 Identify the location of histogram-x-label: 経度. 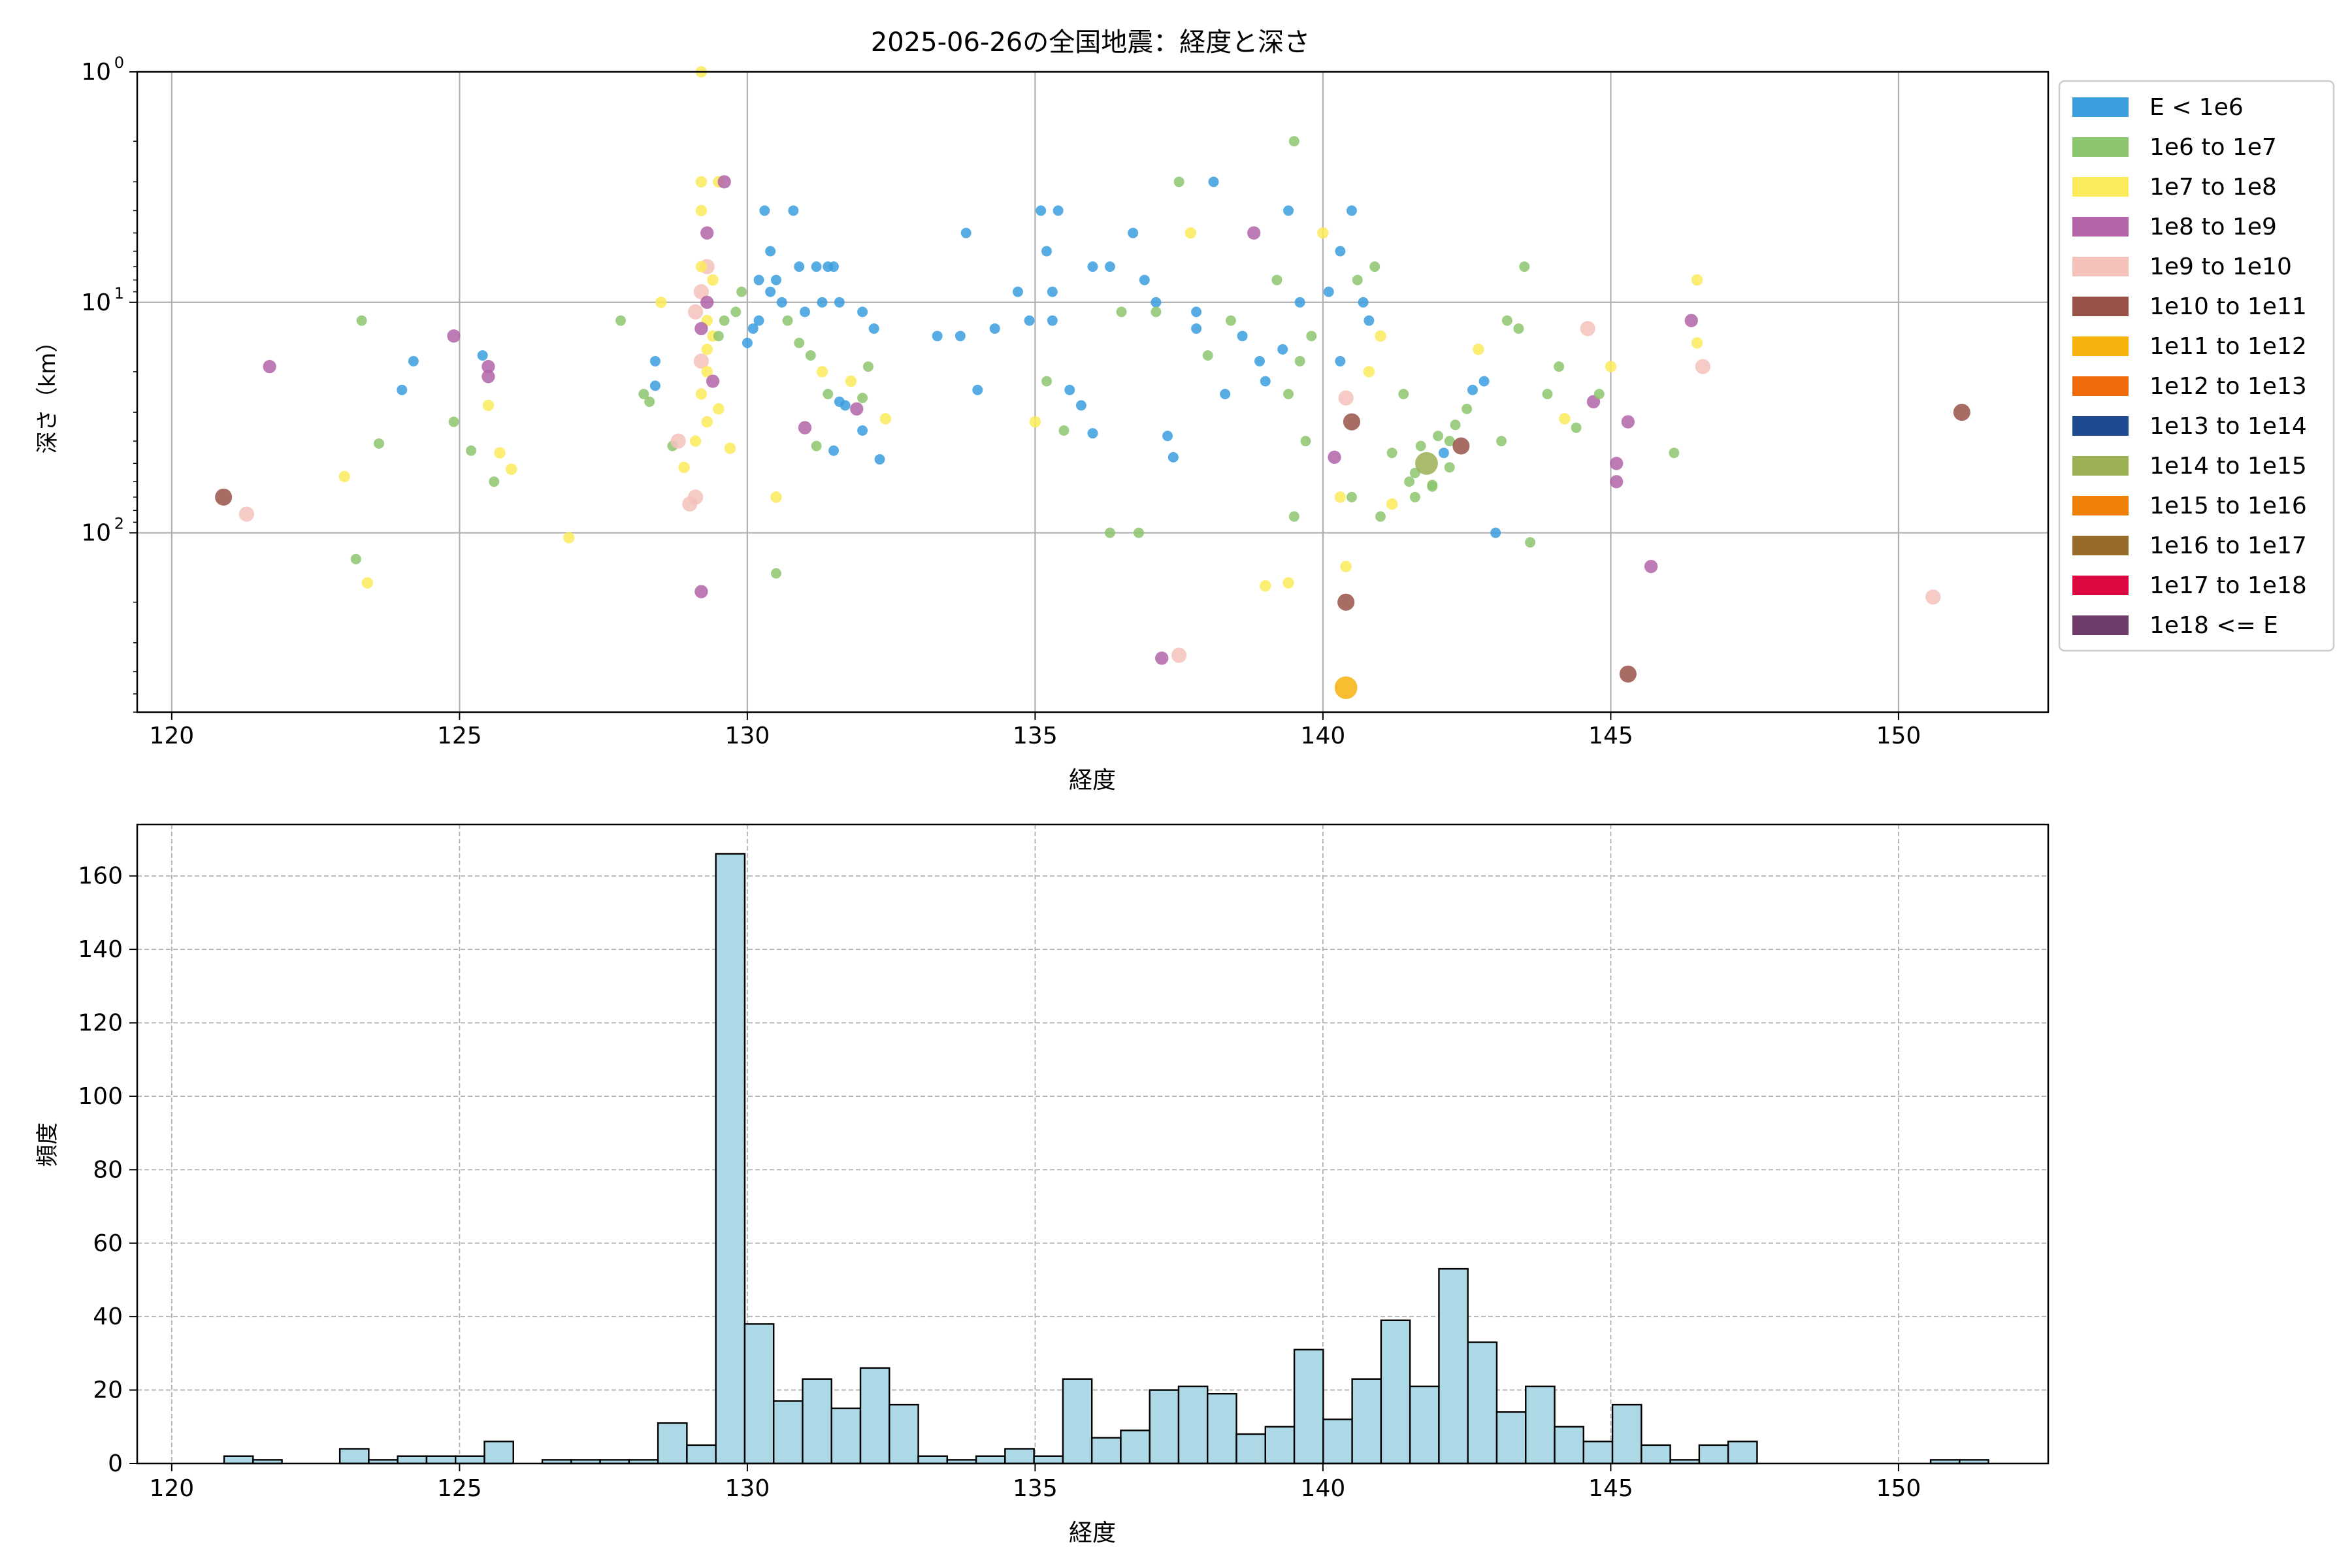
(1092, 1533).